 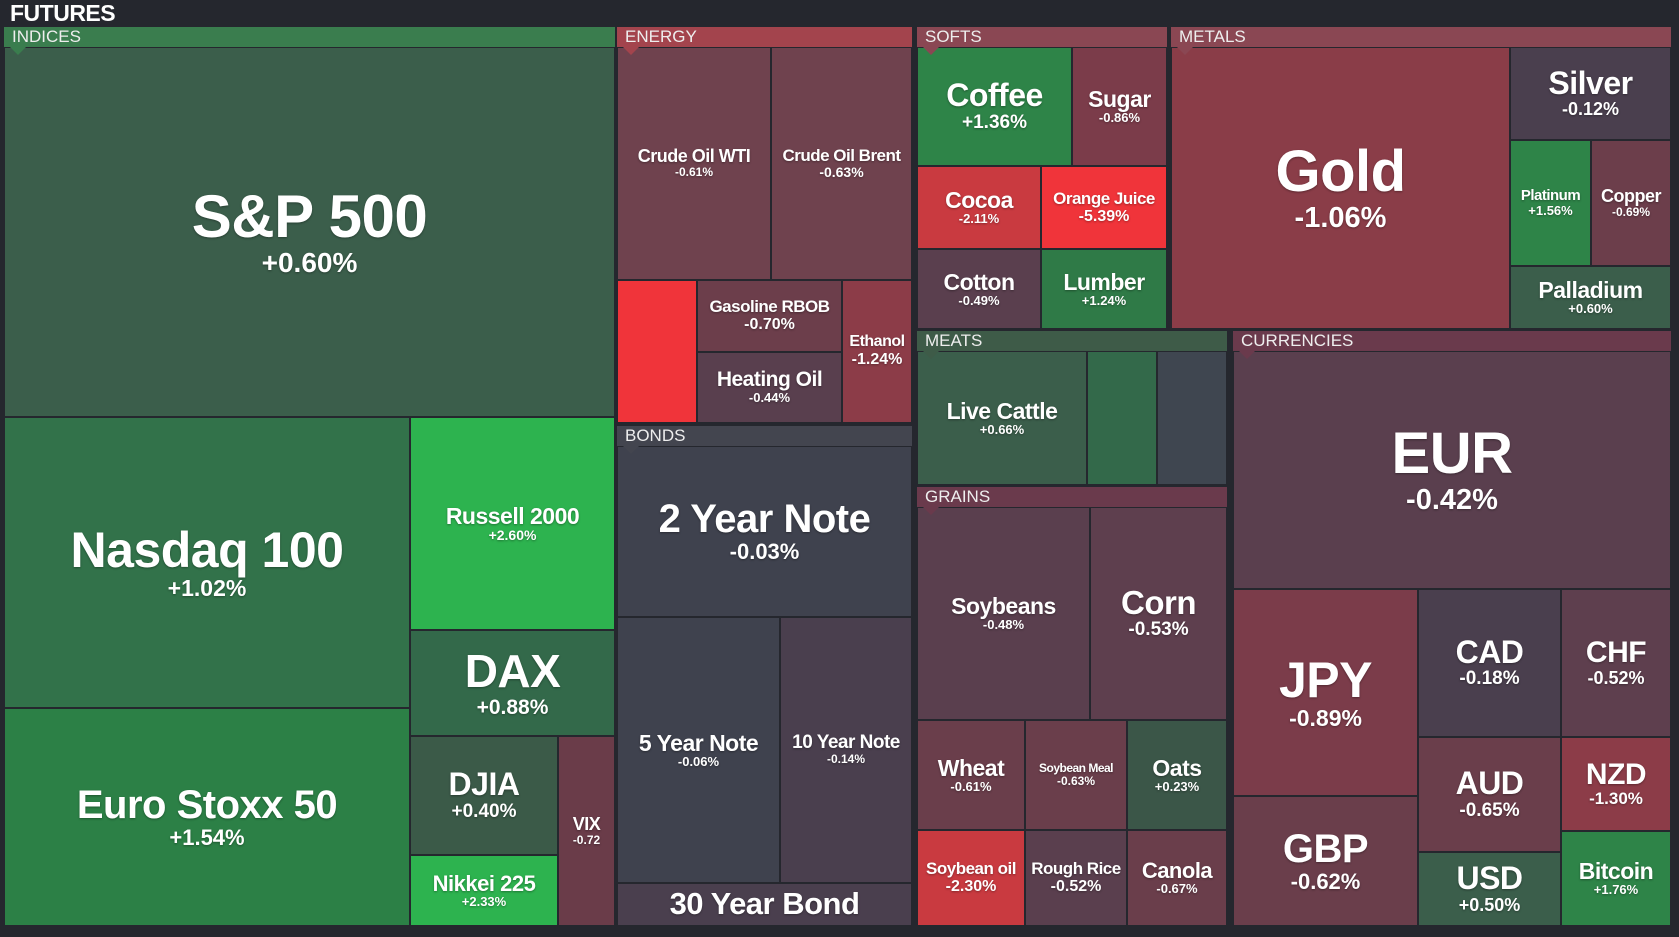 I want to click on tile-5-year-note: 5 Year Note -0.06%, so click(x=698, y=750).